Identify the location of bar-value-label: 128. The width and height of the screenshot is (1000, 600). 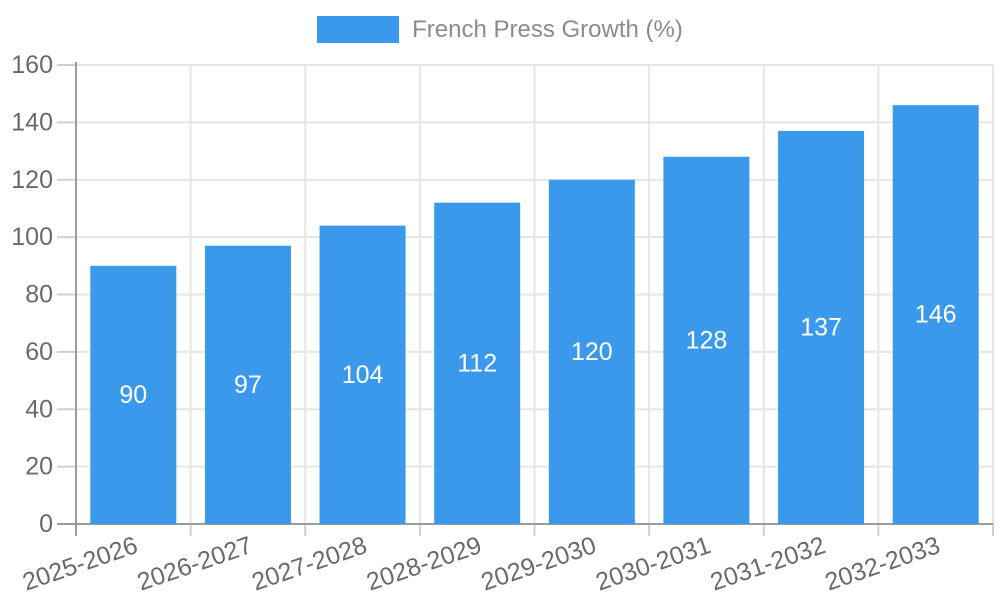
(707, 340).